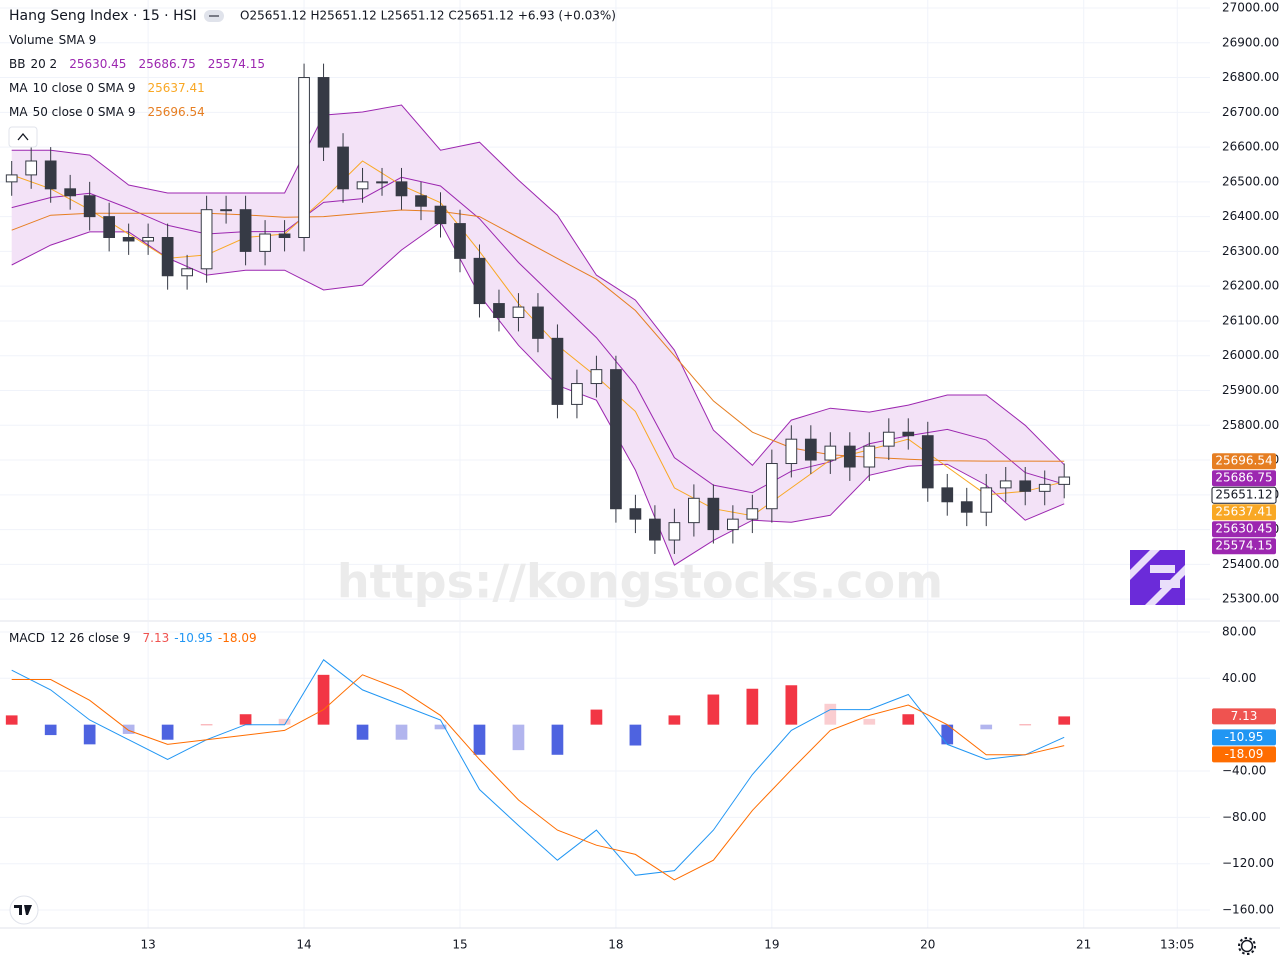 This screenshot has width=1280, height=960. Describe the element at coordinates (1250, 7) in the screenshot. I see `y-tick-label: 27000.00` at that location.